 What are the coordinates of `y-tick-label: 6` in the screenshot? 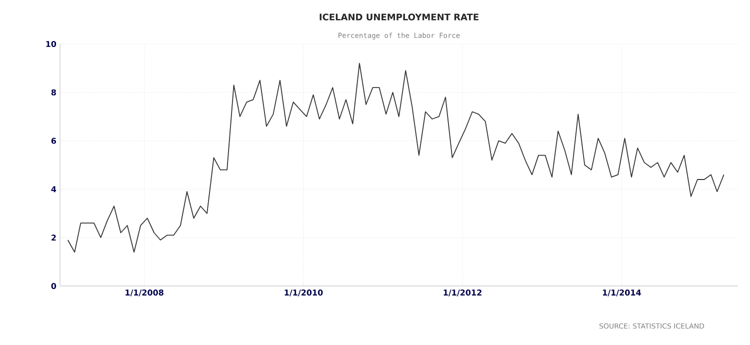 It's located at (53, 141).